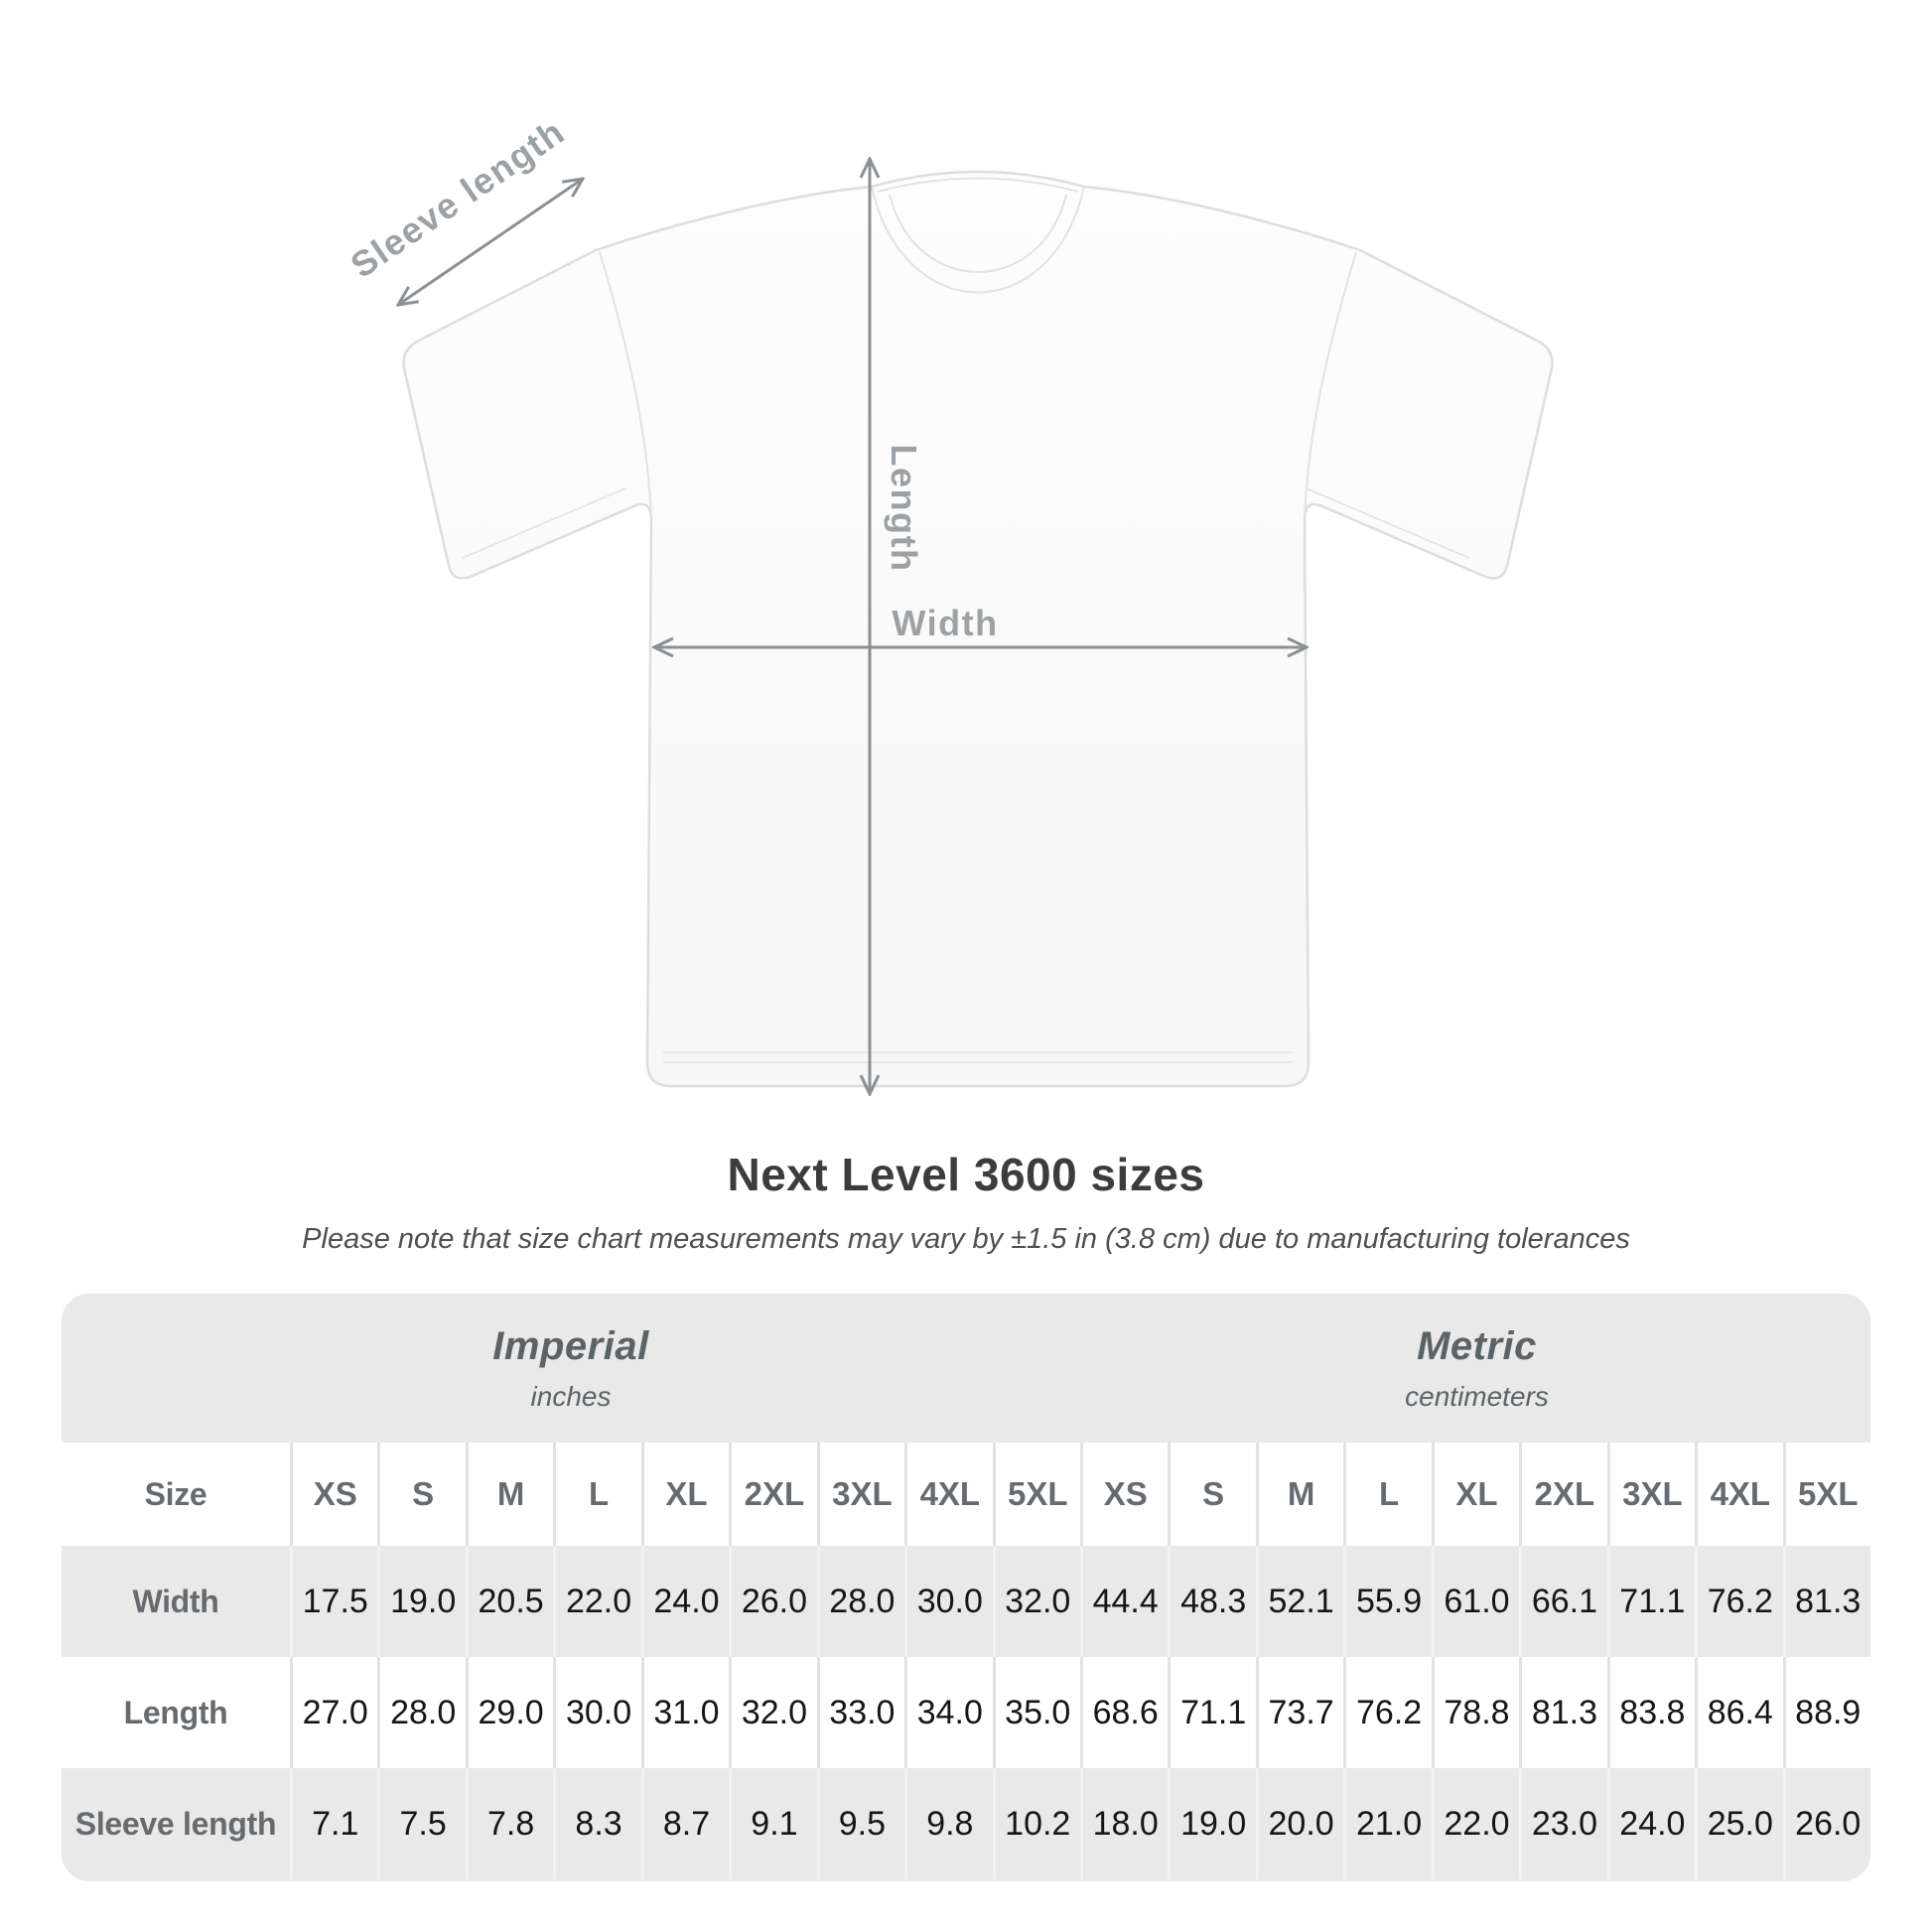  Describe the element at coordinates (1301, 1823) in the screenshot. I see `value-cell: 20.0` at that location.